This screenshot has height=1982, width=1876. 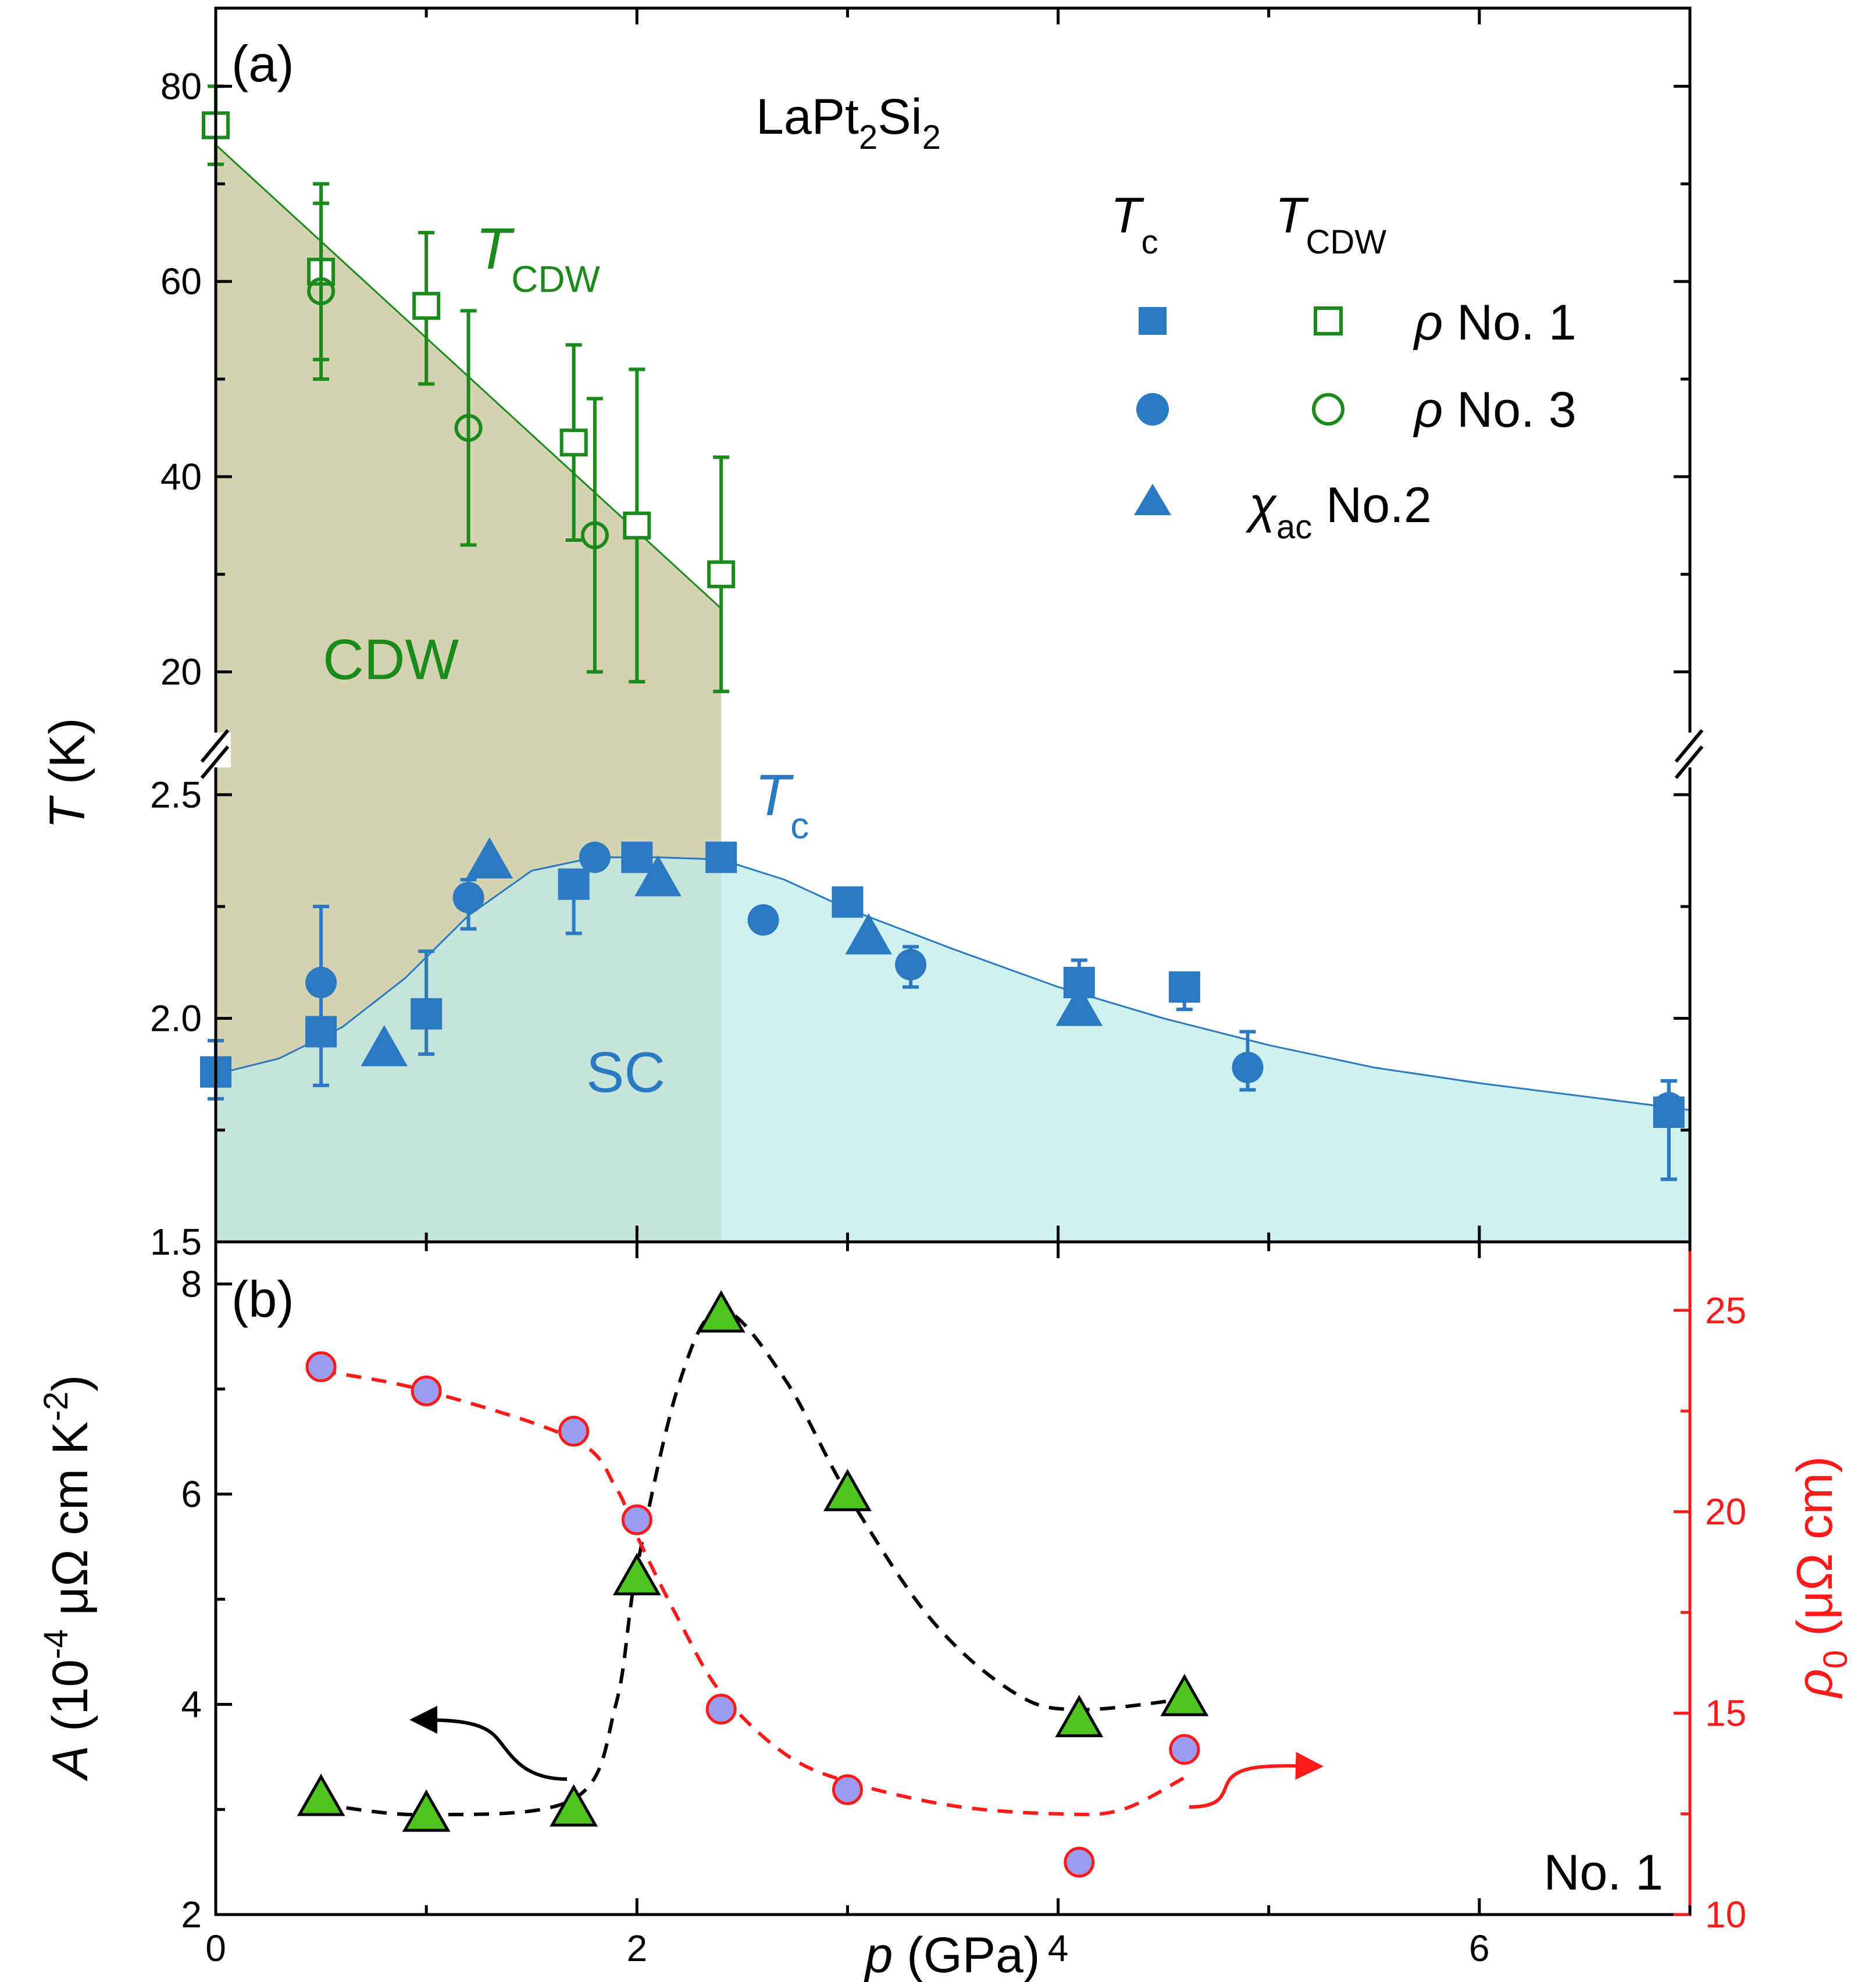 I want to click on tc-fit-curve, so click(x=952, y=984).